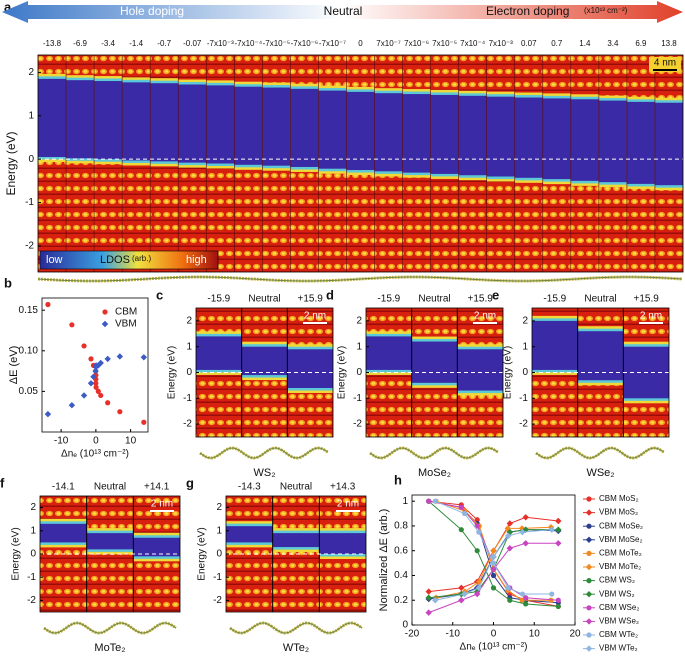 This screenshot has height=668, width=685. What do you see at coordinates (126, 324) in the screenshot?
I see `legend-label: VBM` at bounding box center [126, 324].